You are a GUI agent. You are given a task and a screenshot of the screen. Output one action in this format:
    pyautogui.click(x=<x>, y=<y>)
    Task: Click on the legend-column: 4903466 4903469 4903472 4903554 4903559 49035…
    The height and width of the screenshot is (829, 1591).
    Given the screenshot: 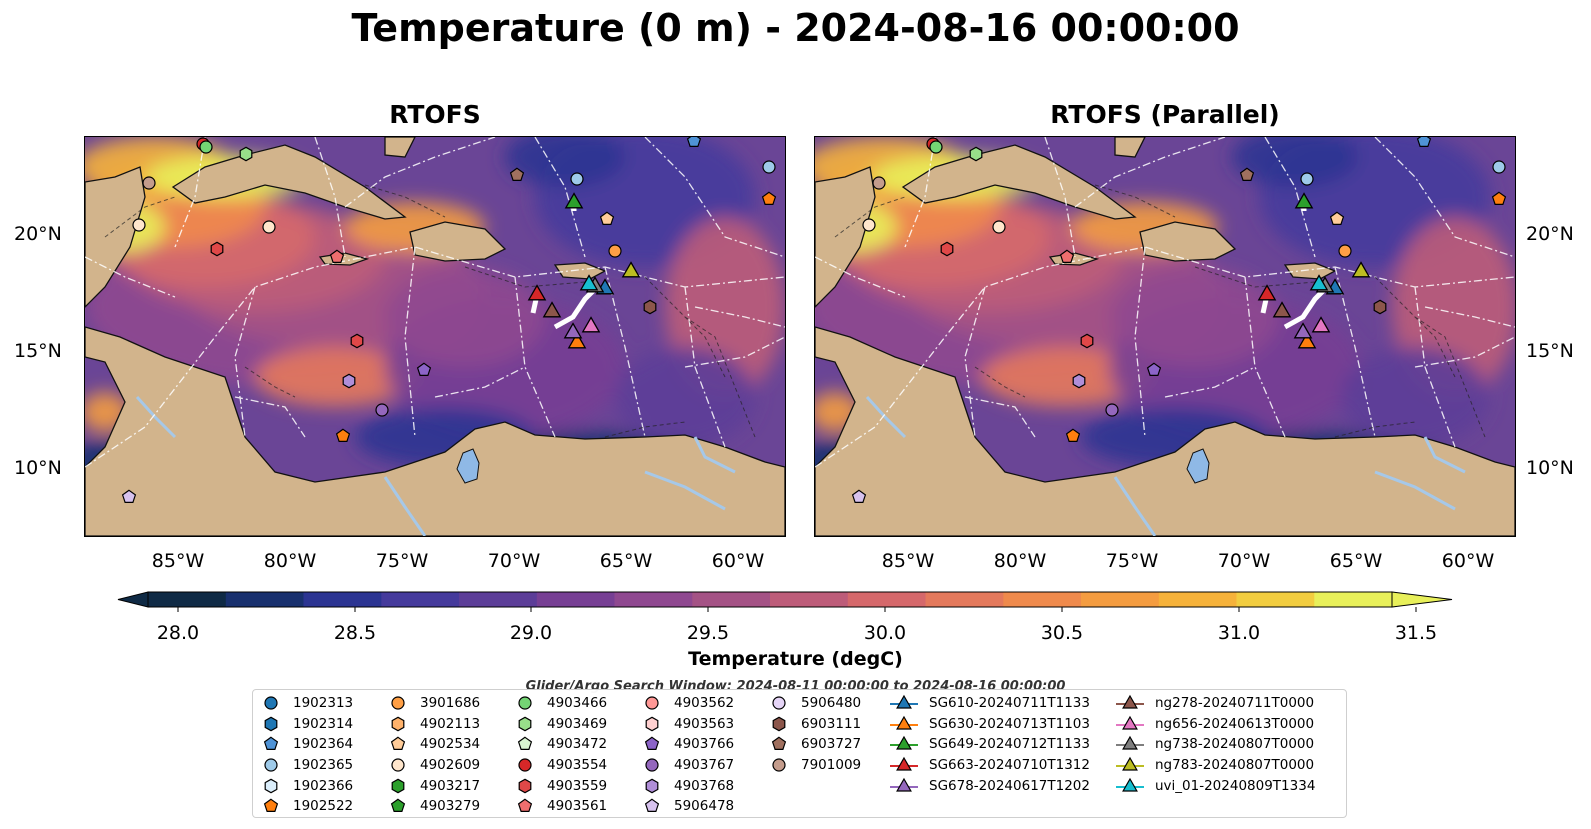 What is the action you would take?
    pyautogui.click(x=560, y=755)
    